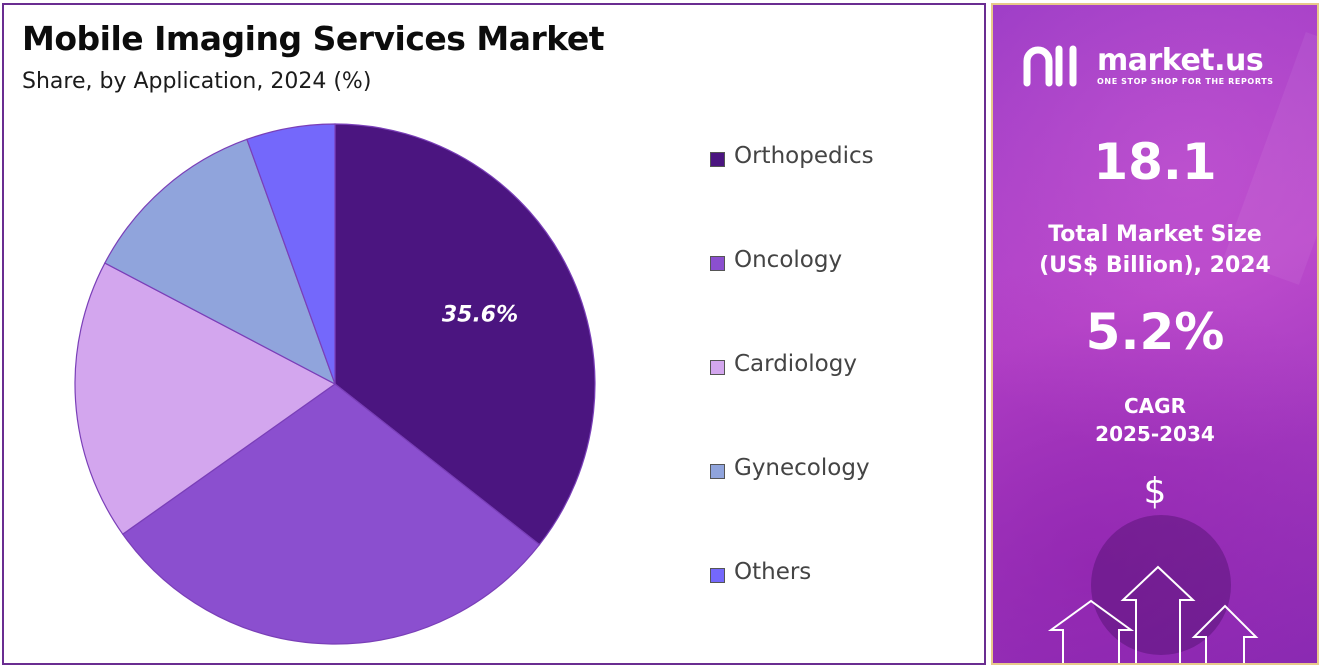 Image resolution: width=1321 pixels, height=670 pixels. I want to click on market-size-label-line2: (US$ Billion), 2024, so click(1155, 265).